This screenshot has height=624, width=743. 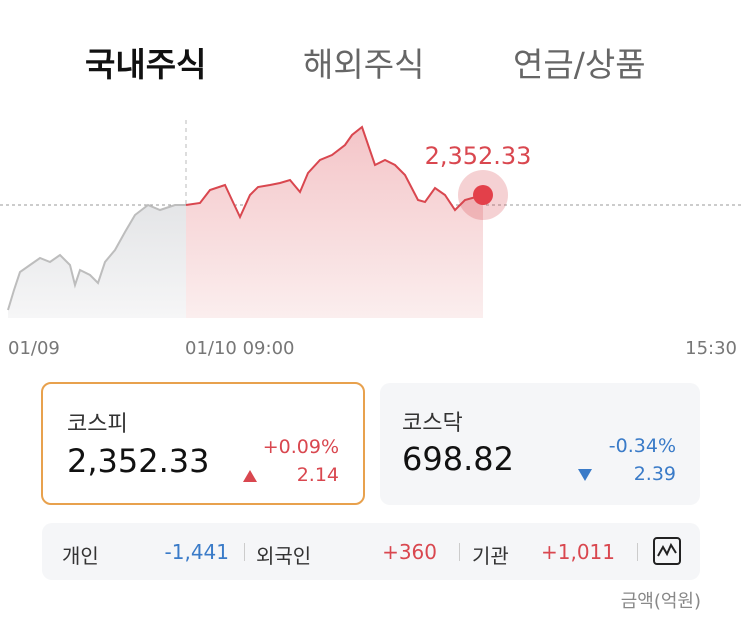 What do you see at coordinates (585, 475) in the screenshot?
I see `down-icon` at bounding box center [585, 475].